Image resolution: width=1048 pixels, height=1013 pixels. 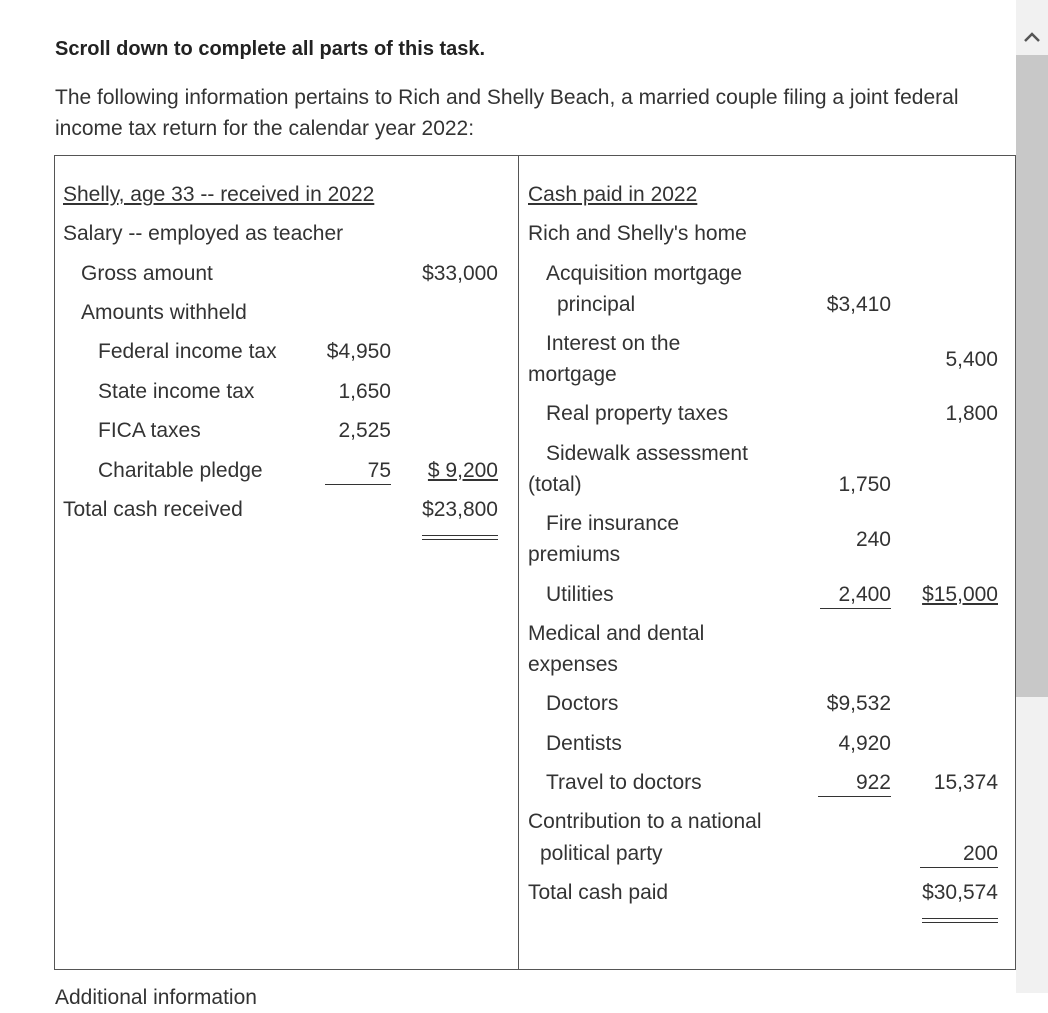 What do you see at coordinates (965, 782) in the screenshot?
I see `medical-total-amount: 15,374` at bounding box center [965, 782].